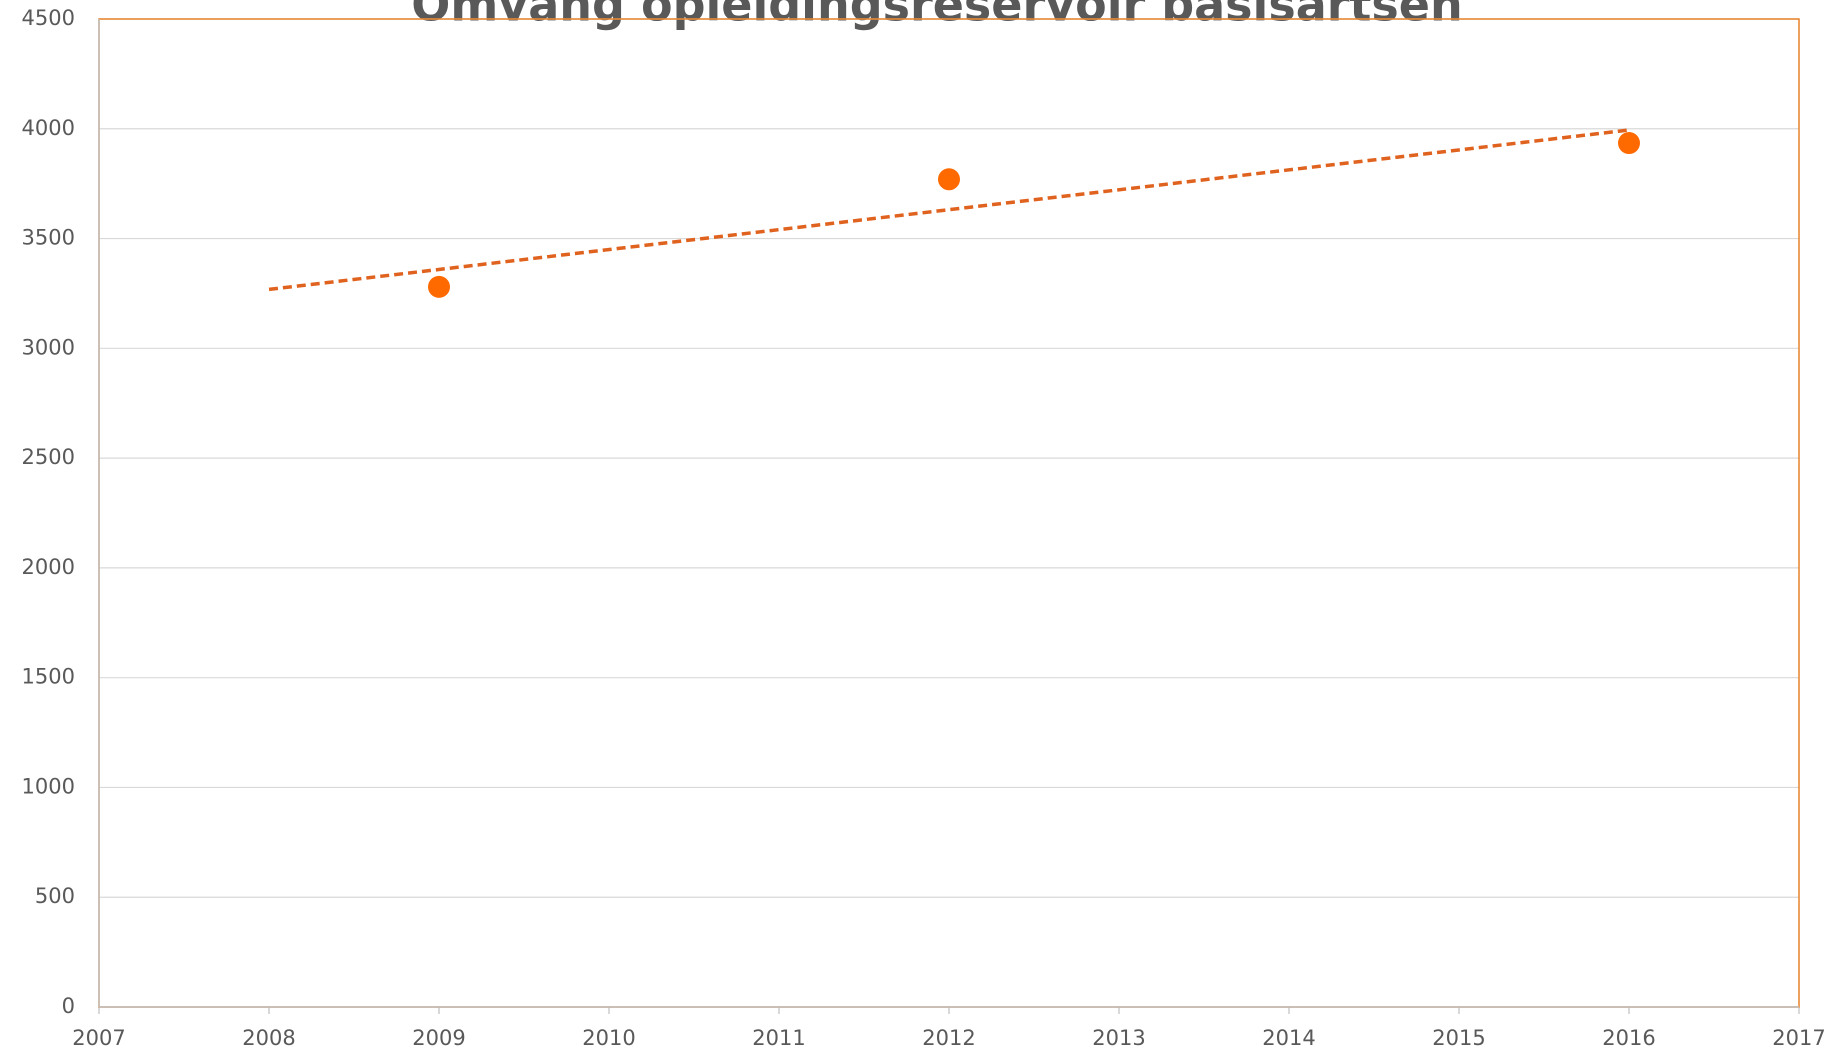 The image size is (1839, 1049). Describe the element at coordinates (48, 347) in the screenshot. I see `y-tick-label: 3000` at that location.